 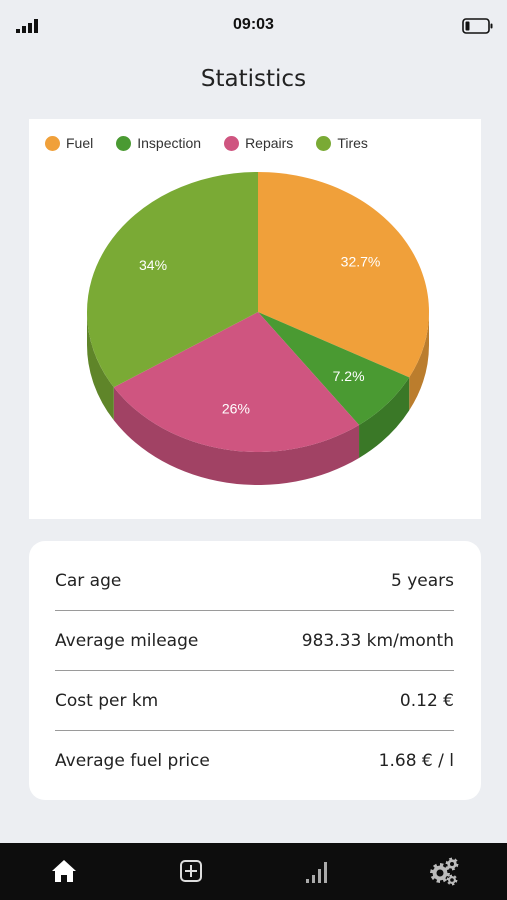 What do you see at coordinates (419, 361) in the screenshot?
I see `pie-side-fuel` at bounding box center [419, 361].